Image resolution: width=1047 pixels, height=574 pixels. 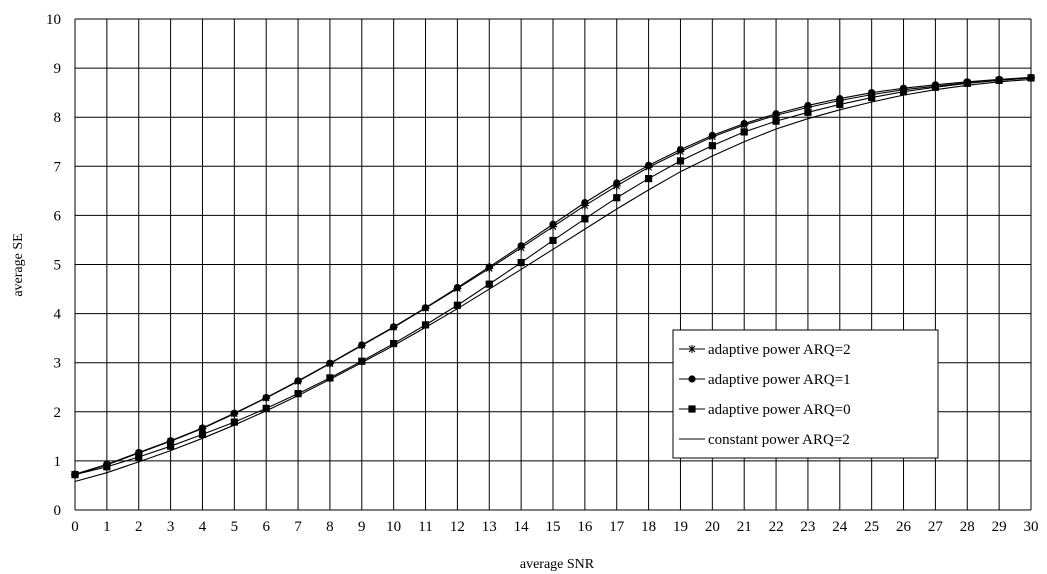 I want to click on legend-item: adaptive power ARQ=2, so click(x=765, y=350).